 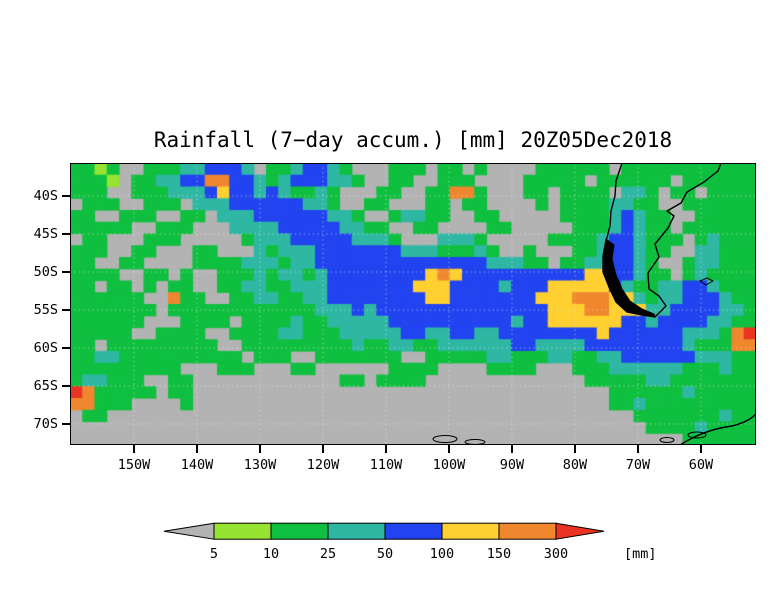 What do you see at coordinates (499, 554) in the screenshot?
I see `colorbar-level-label: 150` at bounding box center [499, 554].